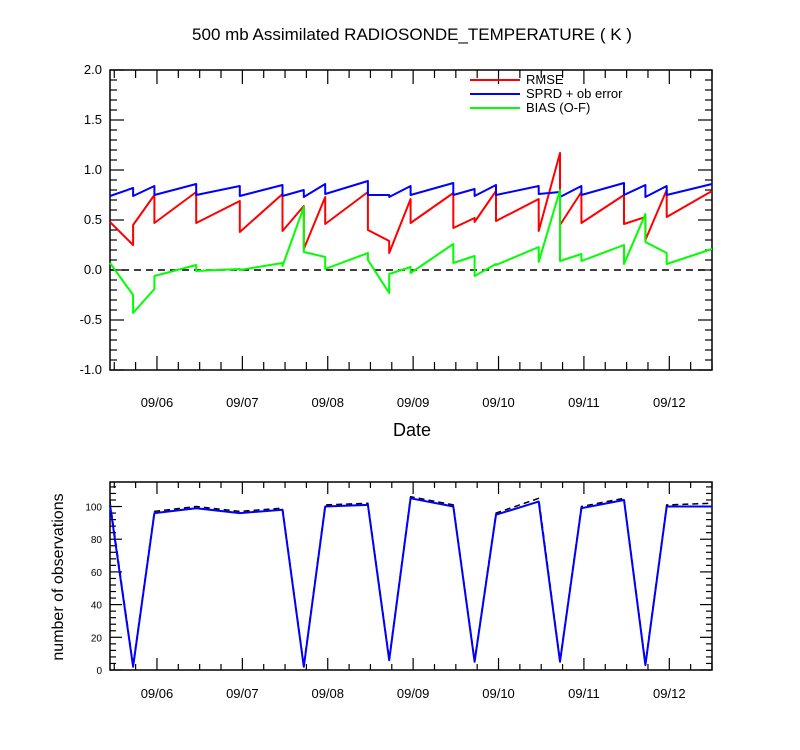  I want to click on y-tick-label: 0.5, so click(93, 219).